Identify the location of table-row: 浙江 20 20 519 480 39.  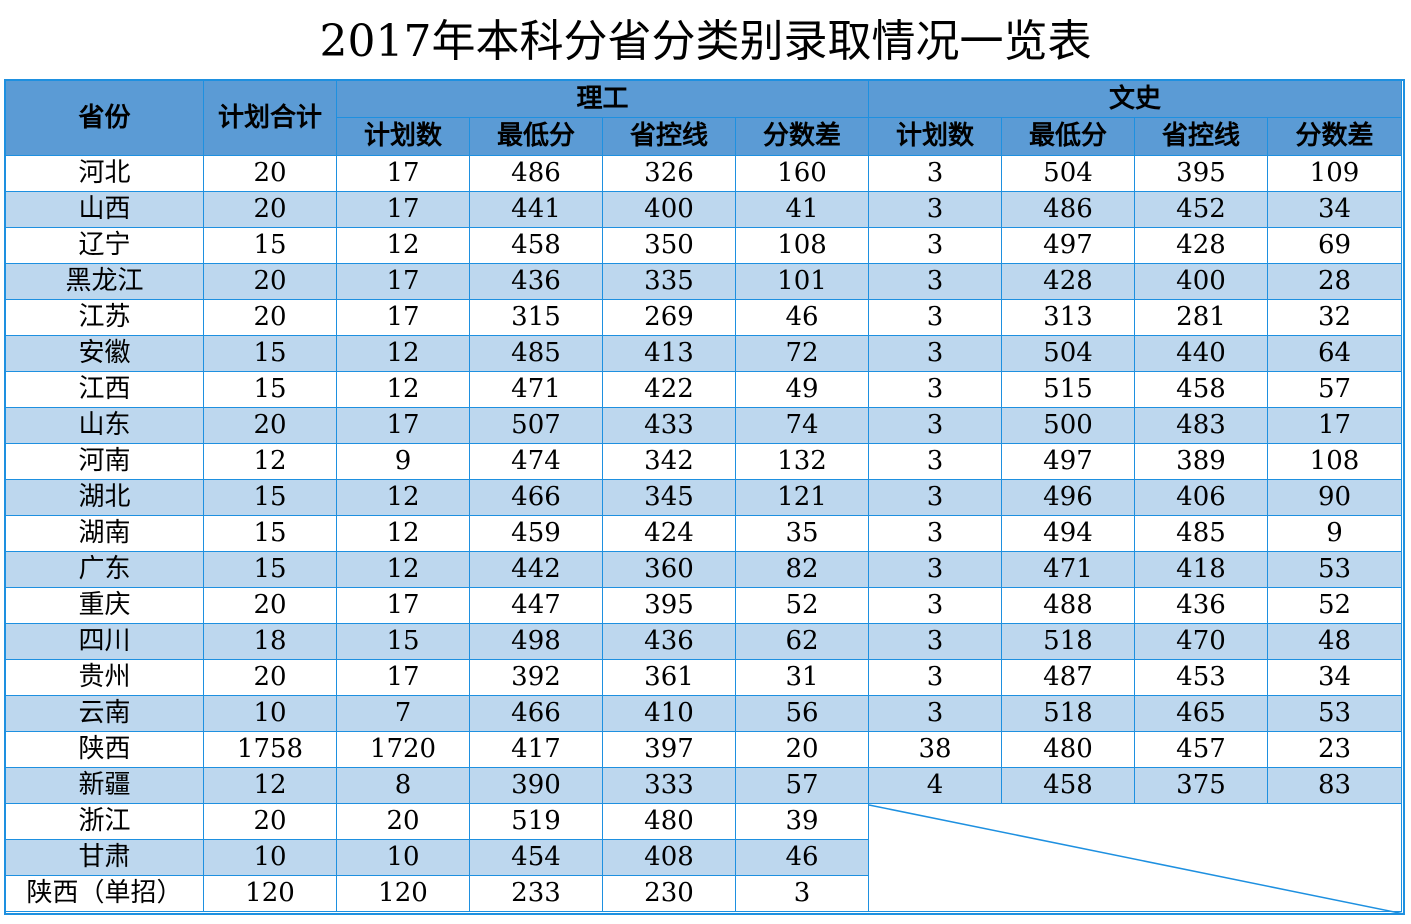
(703, 857).